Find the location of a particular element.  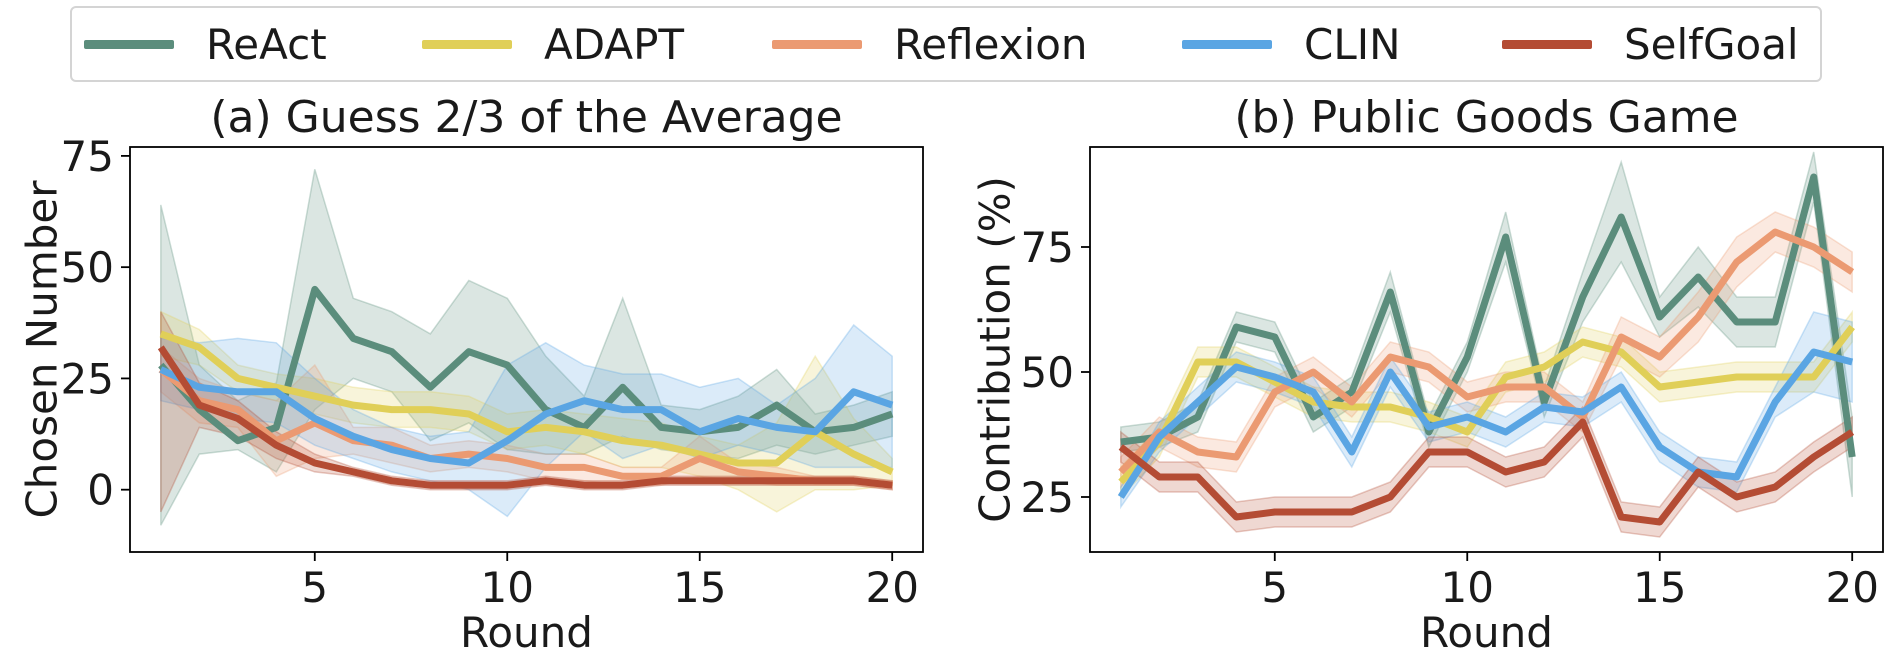

legend-item-selfgoal: SelfGoal is located at coordinates (1650, 44).